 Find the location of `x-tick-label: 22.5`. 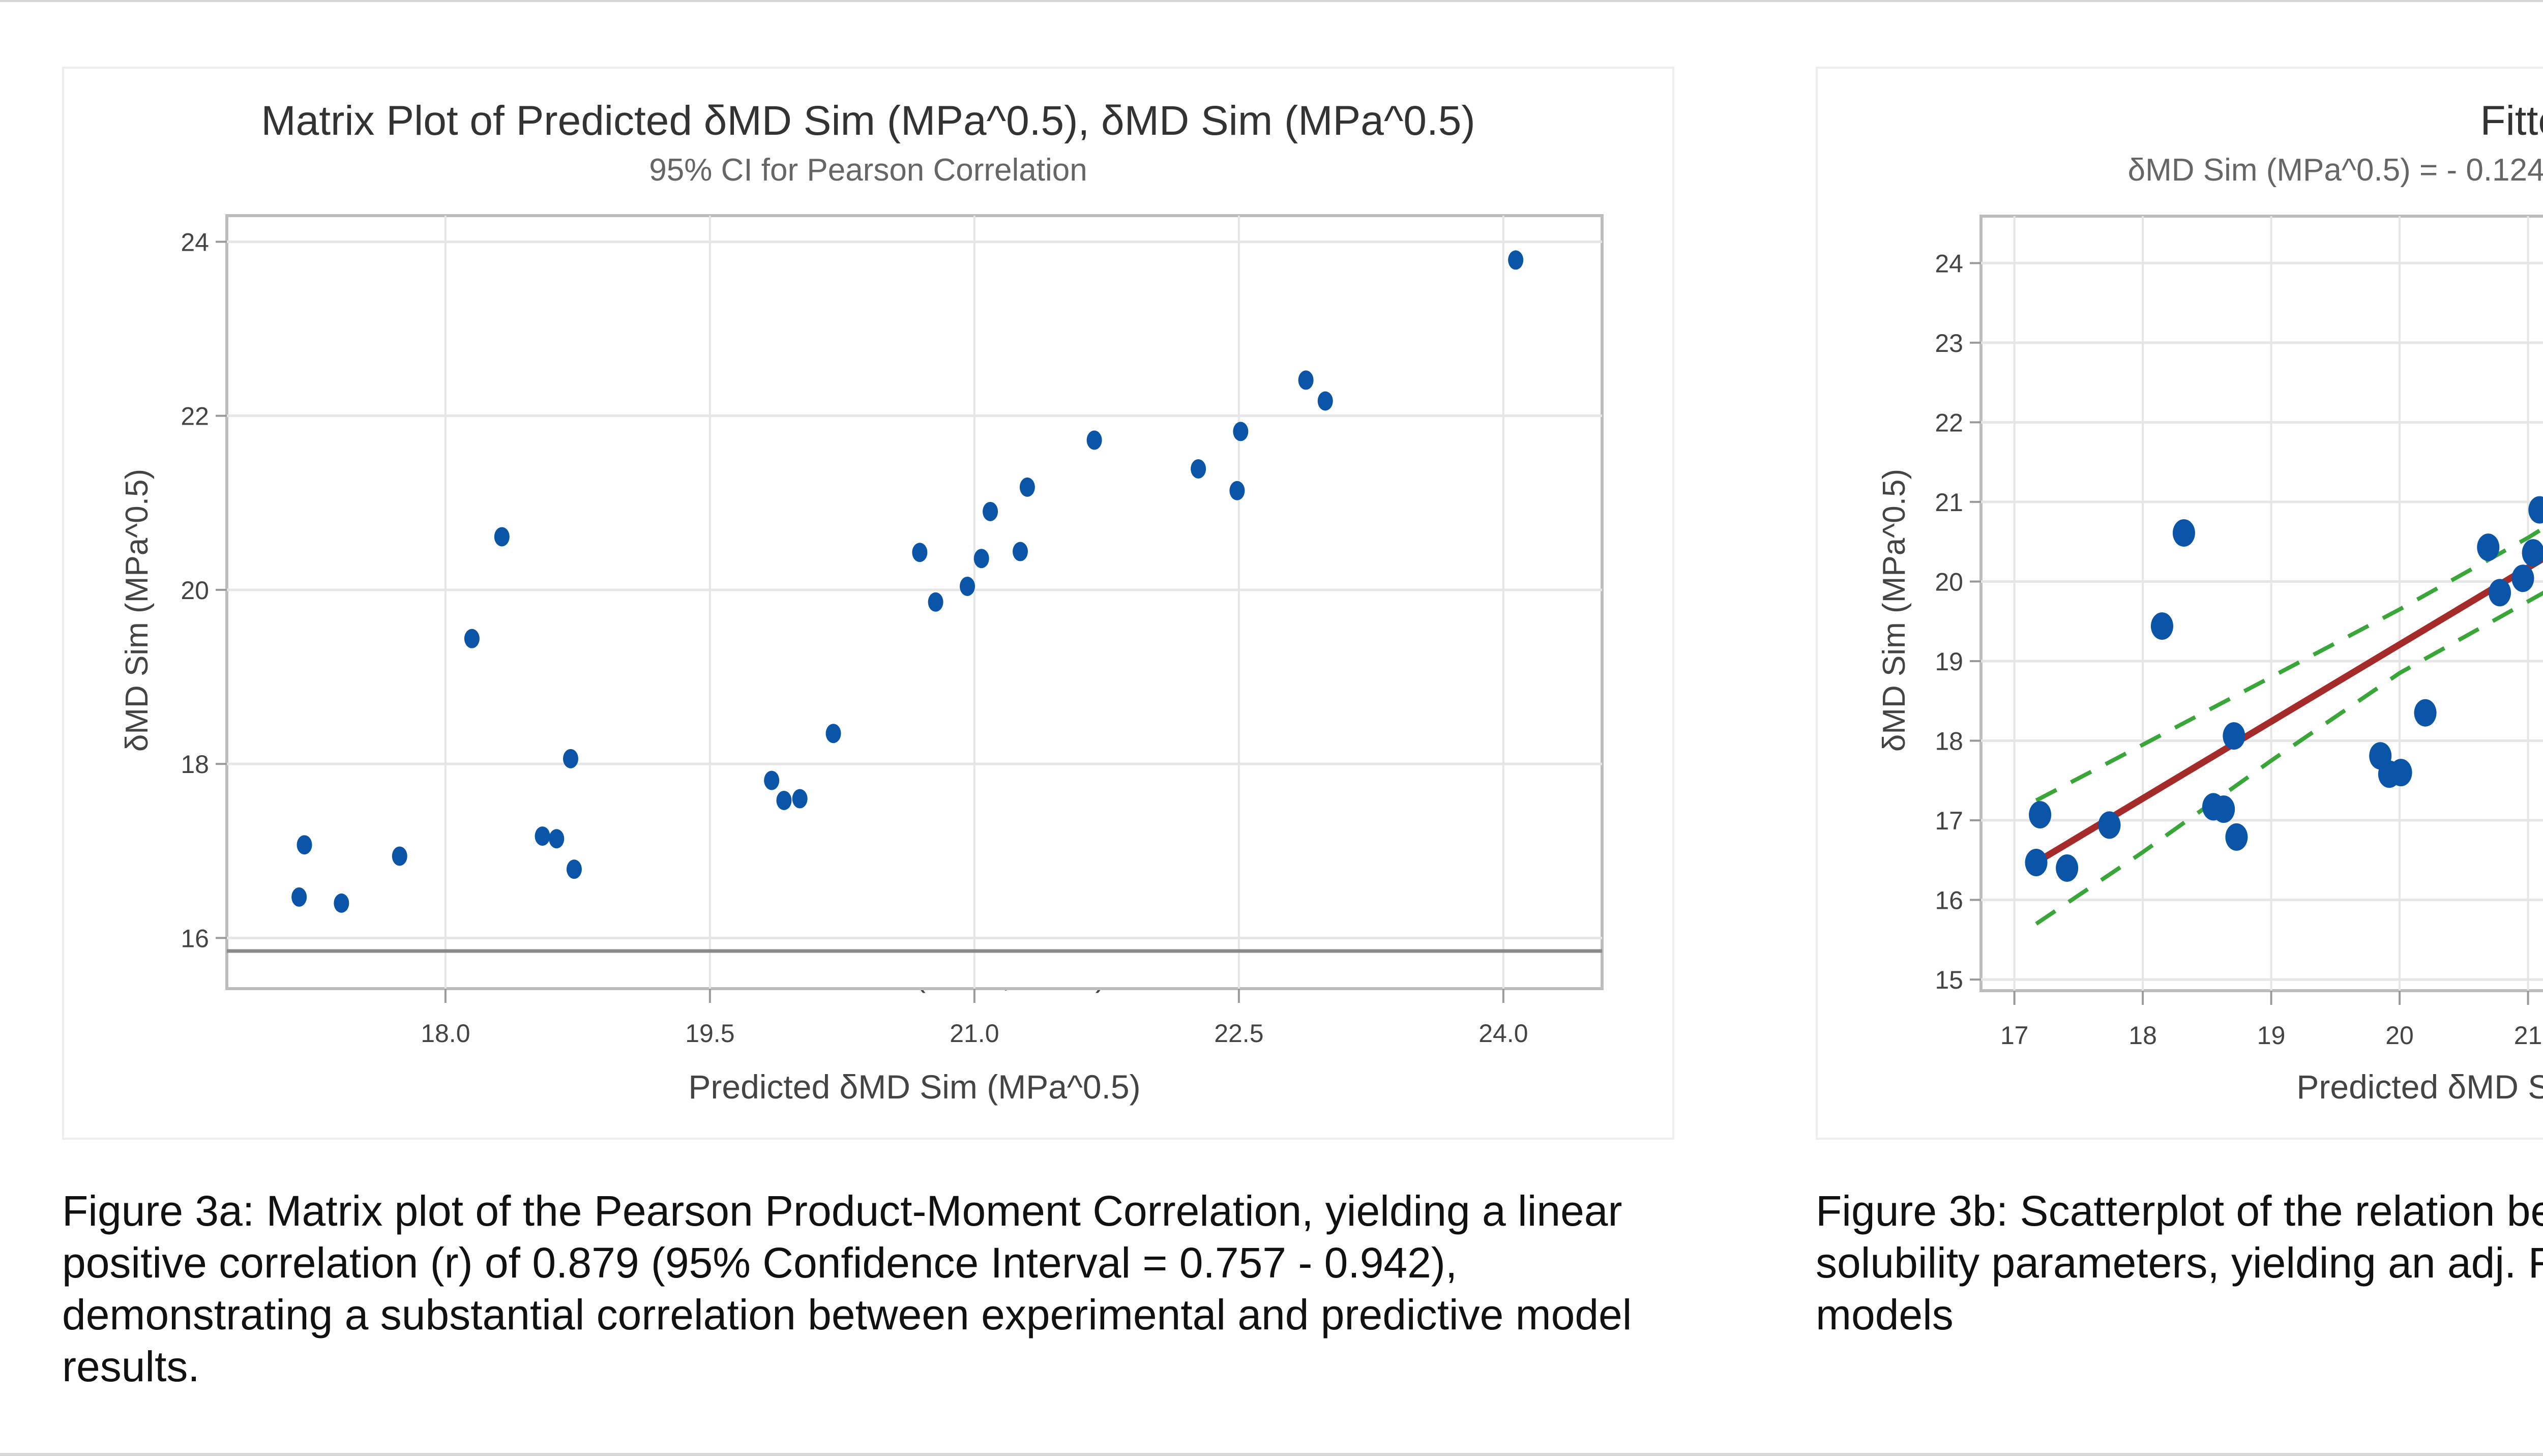

x-tick-label: 22.5 is located at coordinates (1238, 1033).